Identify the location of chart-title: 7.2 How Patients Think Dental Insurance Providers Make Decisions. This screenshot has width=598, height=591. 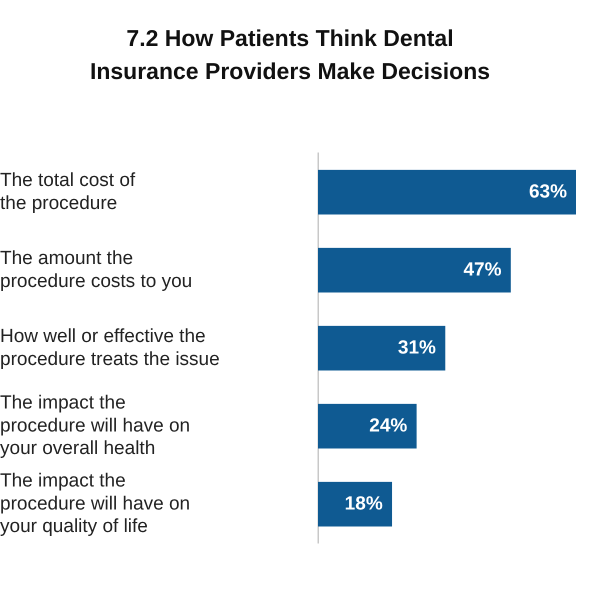
(290, 55).